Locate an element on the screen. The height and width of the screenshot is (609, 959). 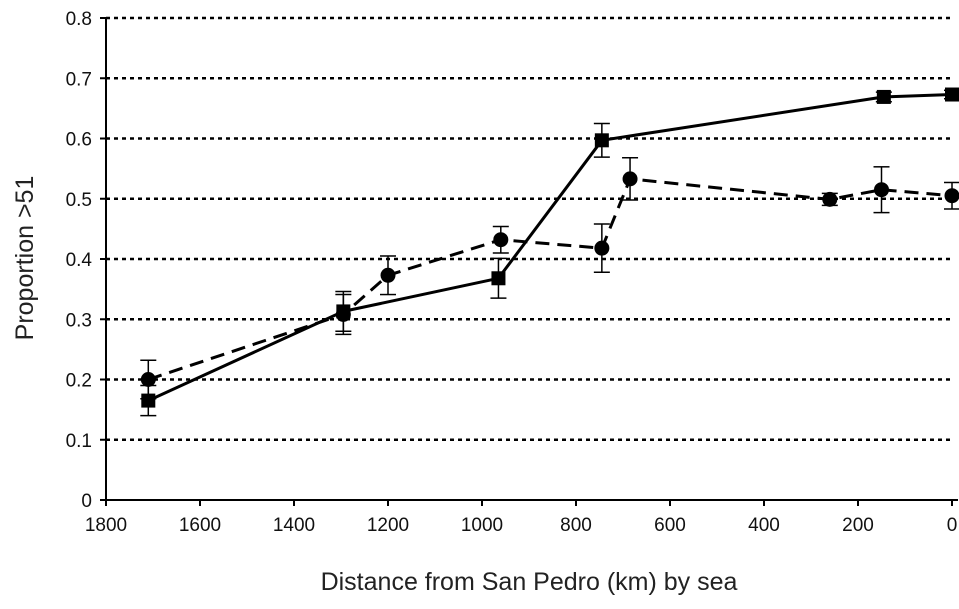
y-tick-label: 0 is located at coordinates (86, 501).